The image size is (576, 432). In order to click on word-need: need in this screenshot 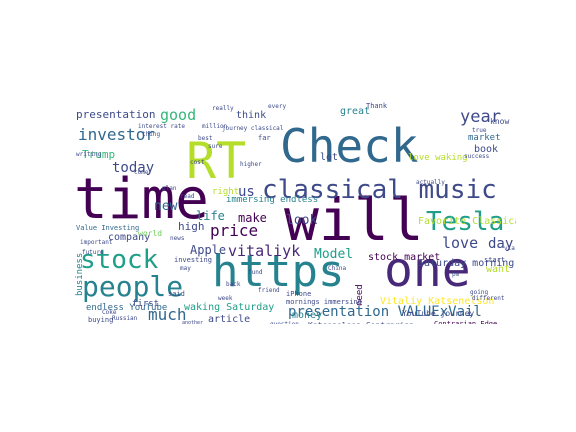, I will do `click(360, 295)`.